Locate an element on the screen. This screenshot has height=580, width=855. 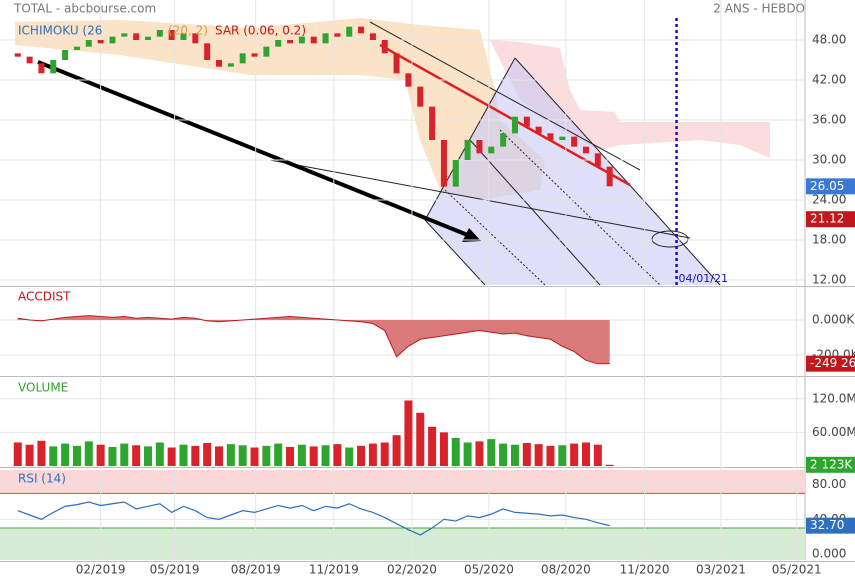
value-tag-label: 26.05 is located at coordinates (827, 186).